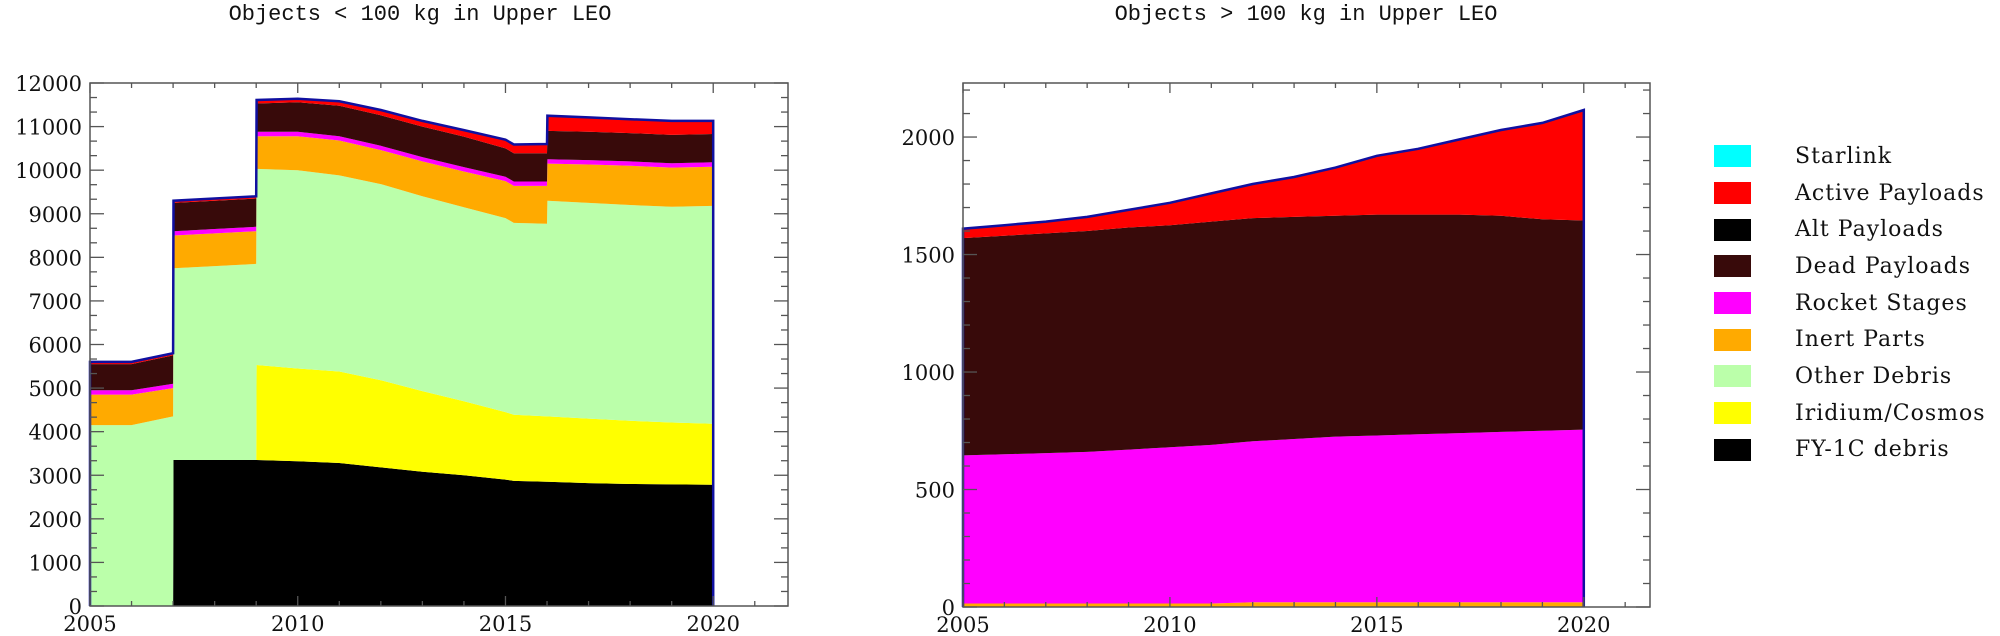 This screenshot has width=2000, height=636. I want to click on legend-item: Dead Payloads, so click(1850, 266).